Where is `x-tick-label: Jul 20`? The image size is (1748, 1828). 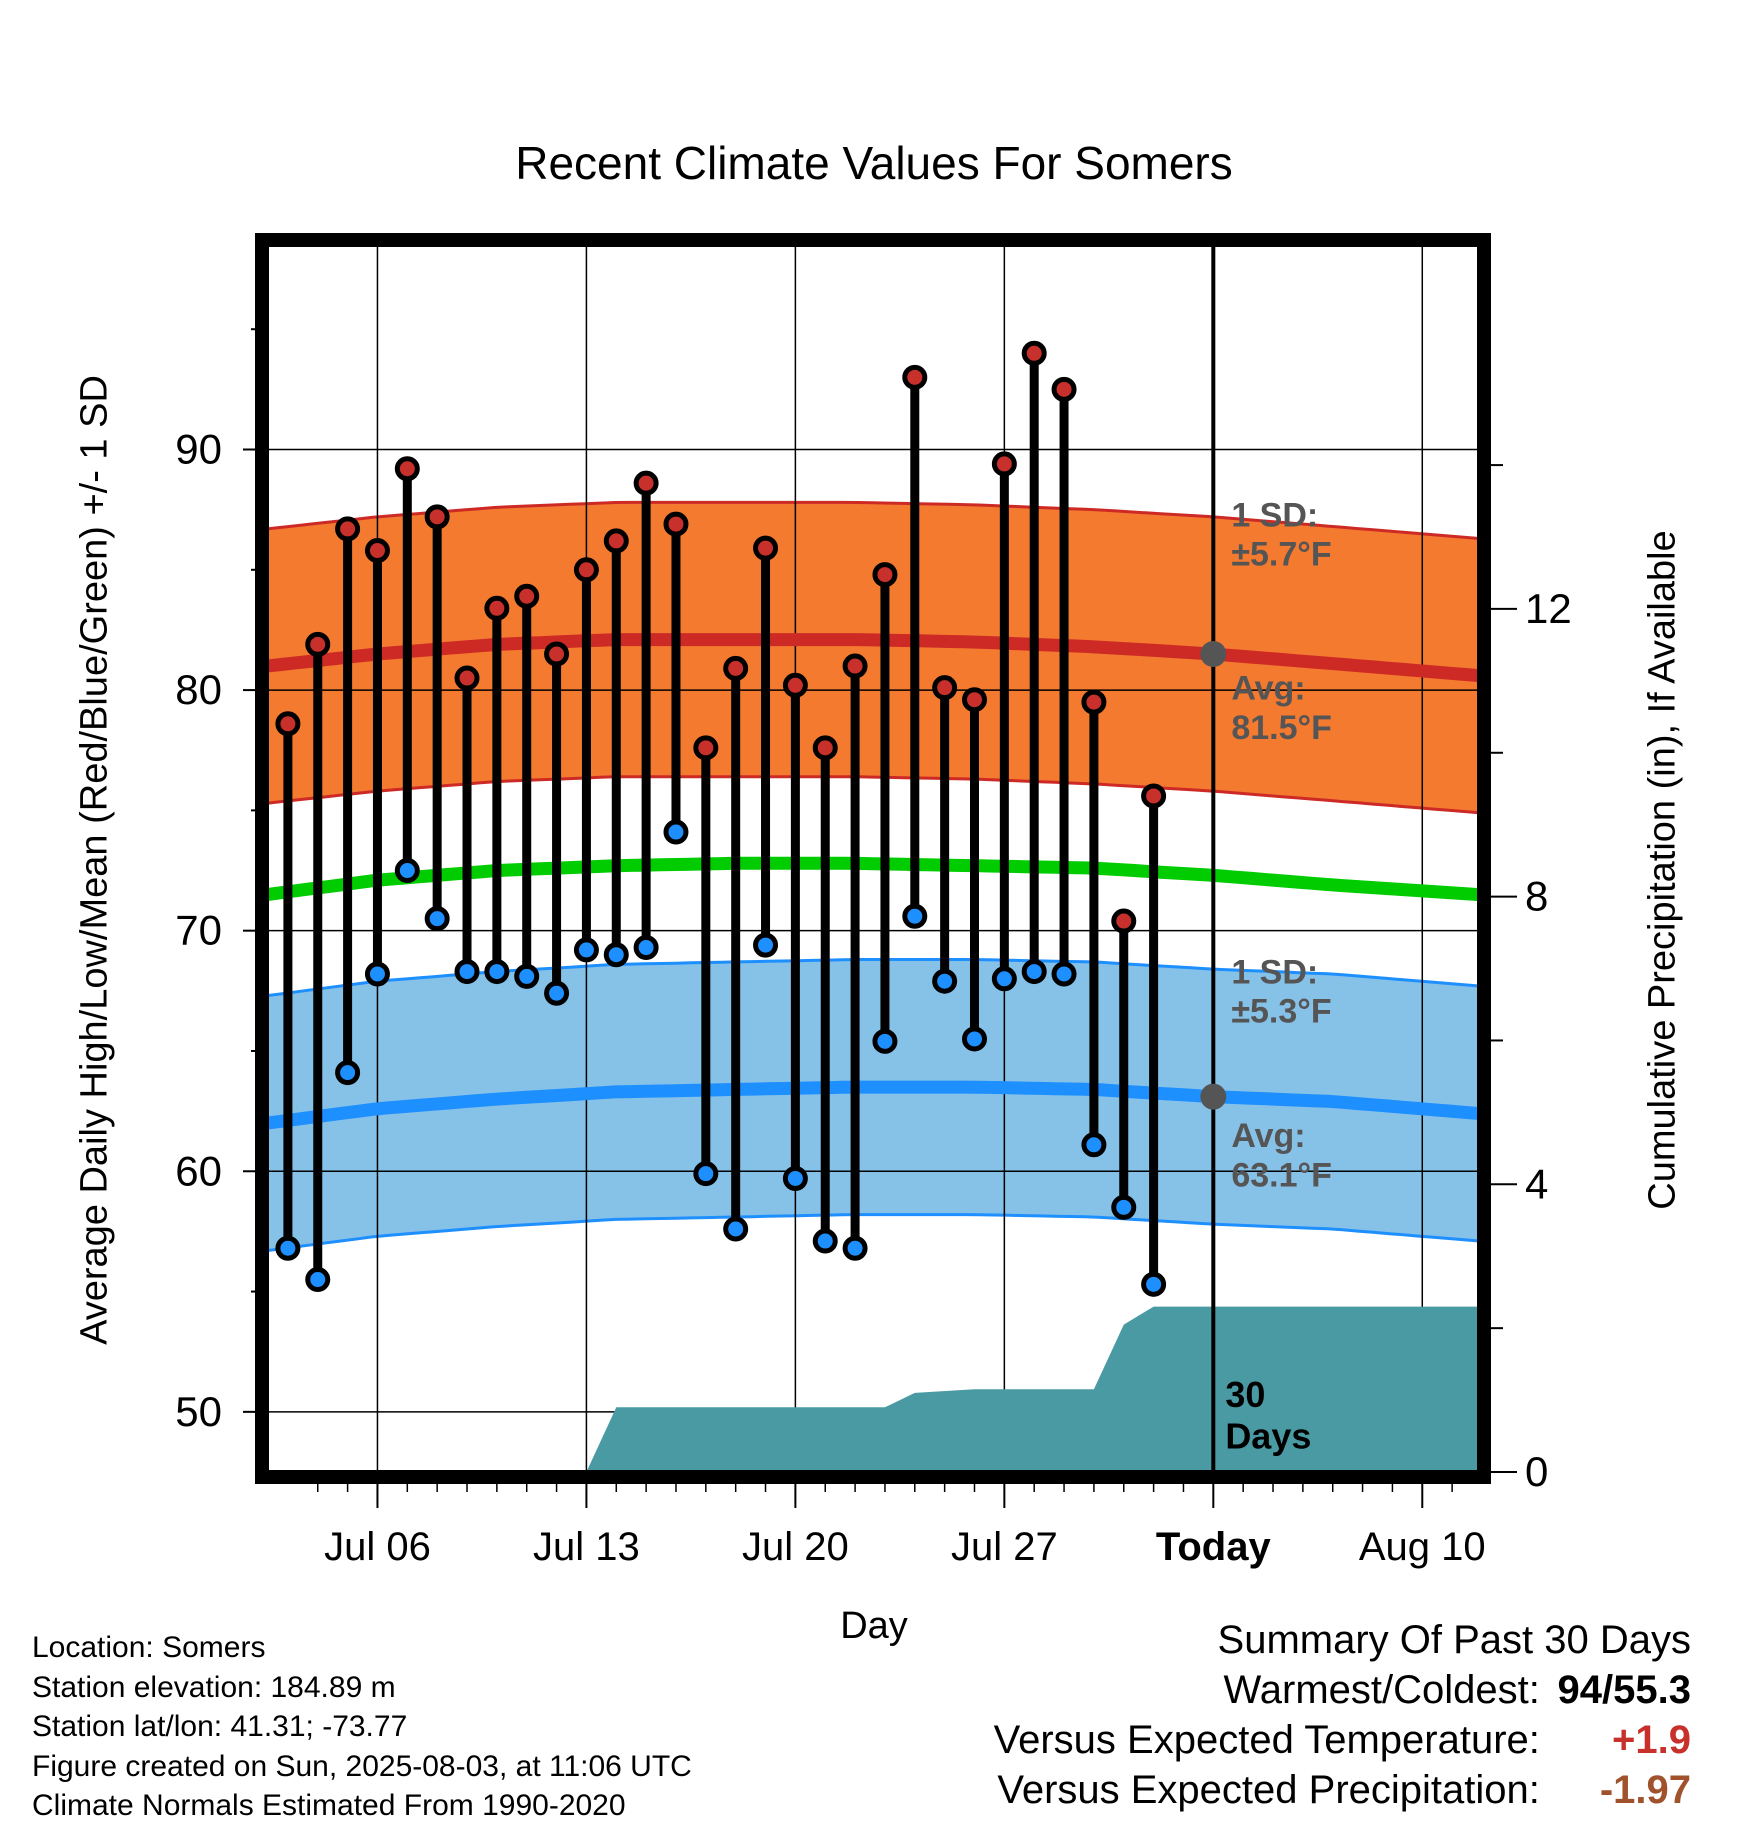 x-tick-label: Jul 20 is located at coordinates (795, 1547).